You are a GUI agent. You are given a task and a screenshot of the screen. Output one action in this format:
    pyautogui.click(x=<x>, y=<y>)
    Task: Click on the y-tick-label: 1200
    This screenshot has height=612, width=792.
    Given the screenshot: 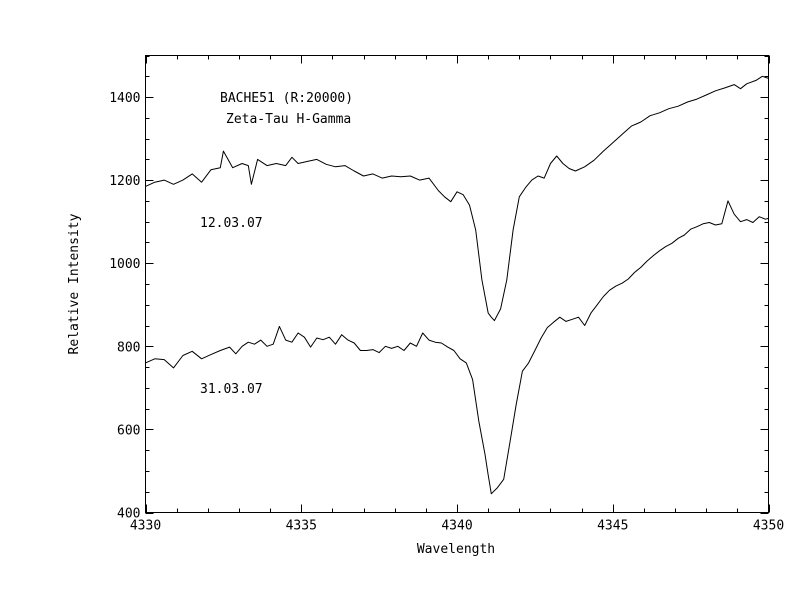 What is the action you would take?
    pyautogui.click(x=124, y=181)
    